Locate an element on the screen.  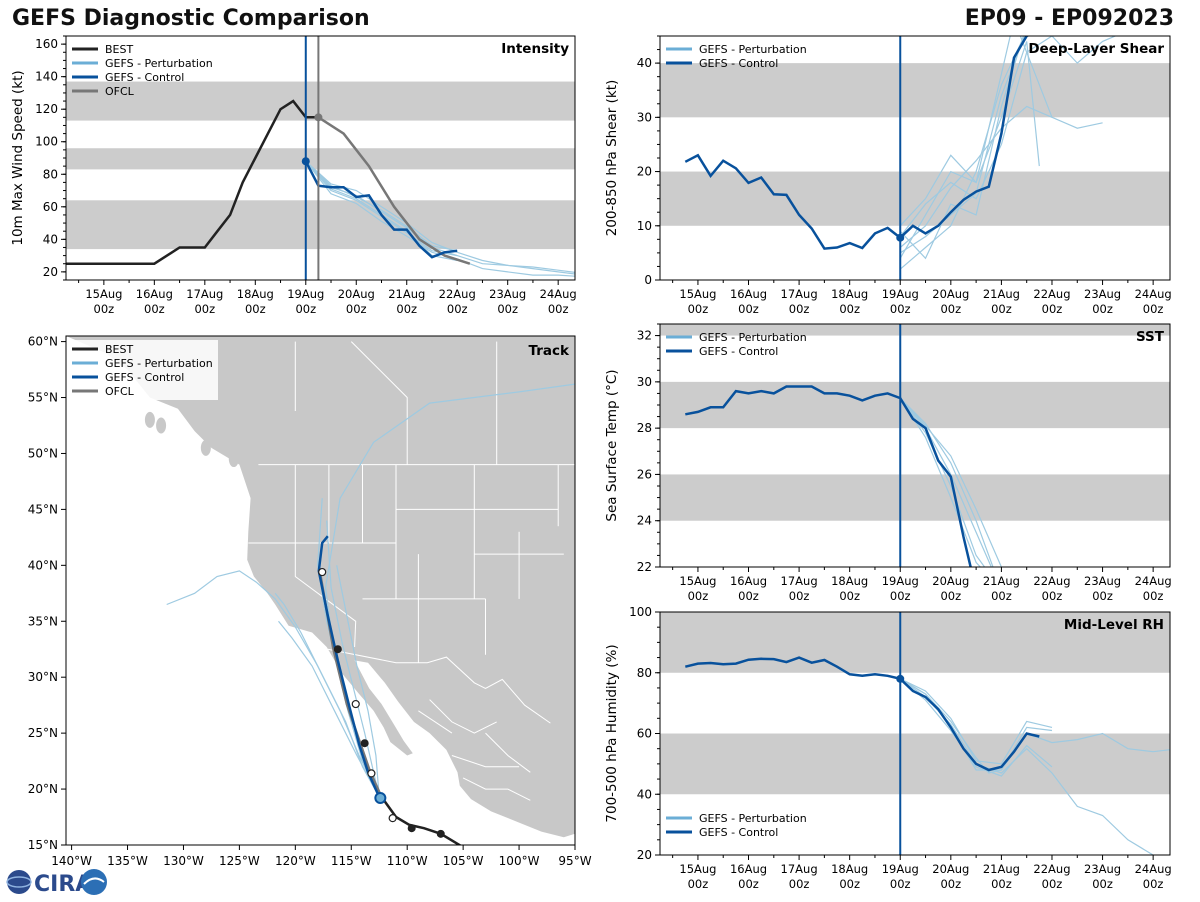
y-axis-label: 200-850 hPa Shear (kt) is located at coordinates (612, 158).